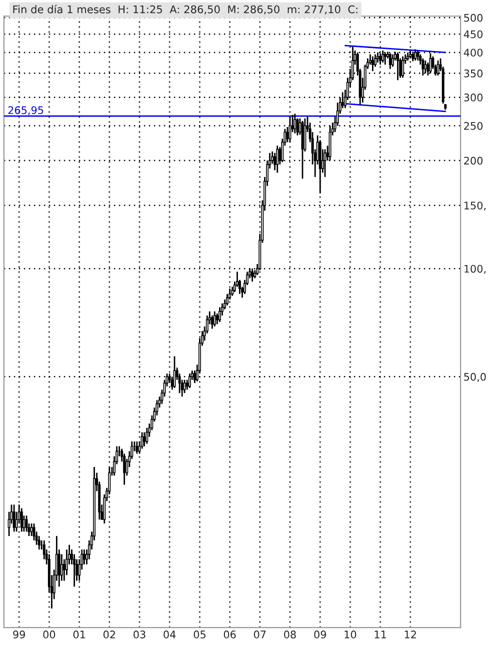 Image resolution: width=491 pixels, height=645 pixels. I want to click on x-tick-label: 02, so click(109, 634).